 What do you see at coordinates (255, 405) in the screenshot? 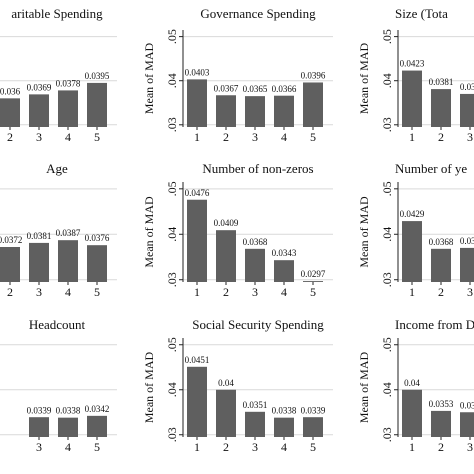
I see `value-label: 0.0351` at bounding box center [255, 405].